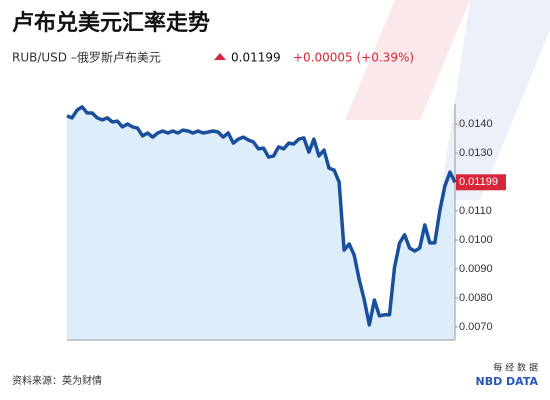 The image size is (550, 400). What do you see at coordinates (57, 380) in the screenshot?
I see `source: 资料来源：英为财情` at bounding box center [57, 380].